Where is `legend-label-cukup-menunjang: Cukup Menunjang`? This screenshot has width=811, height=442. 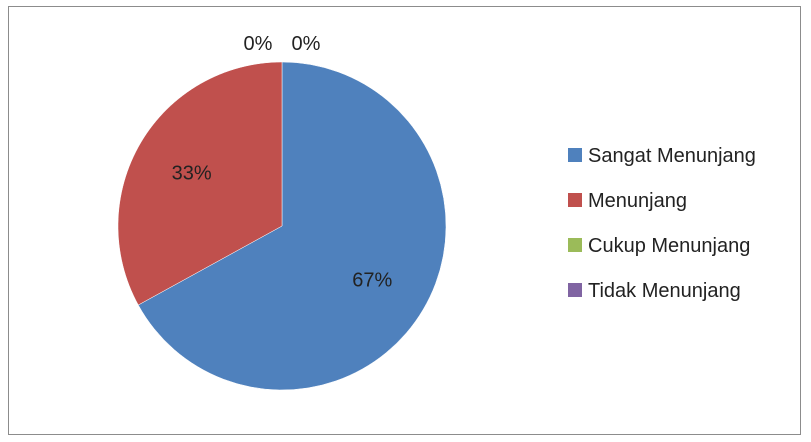
legend-label-cukup-menunjang: Cukup Menunjang is located at coordinates (669, 246).